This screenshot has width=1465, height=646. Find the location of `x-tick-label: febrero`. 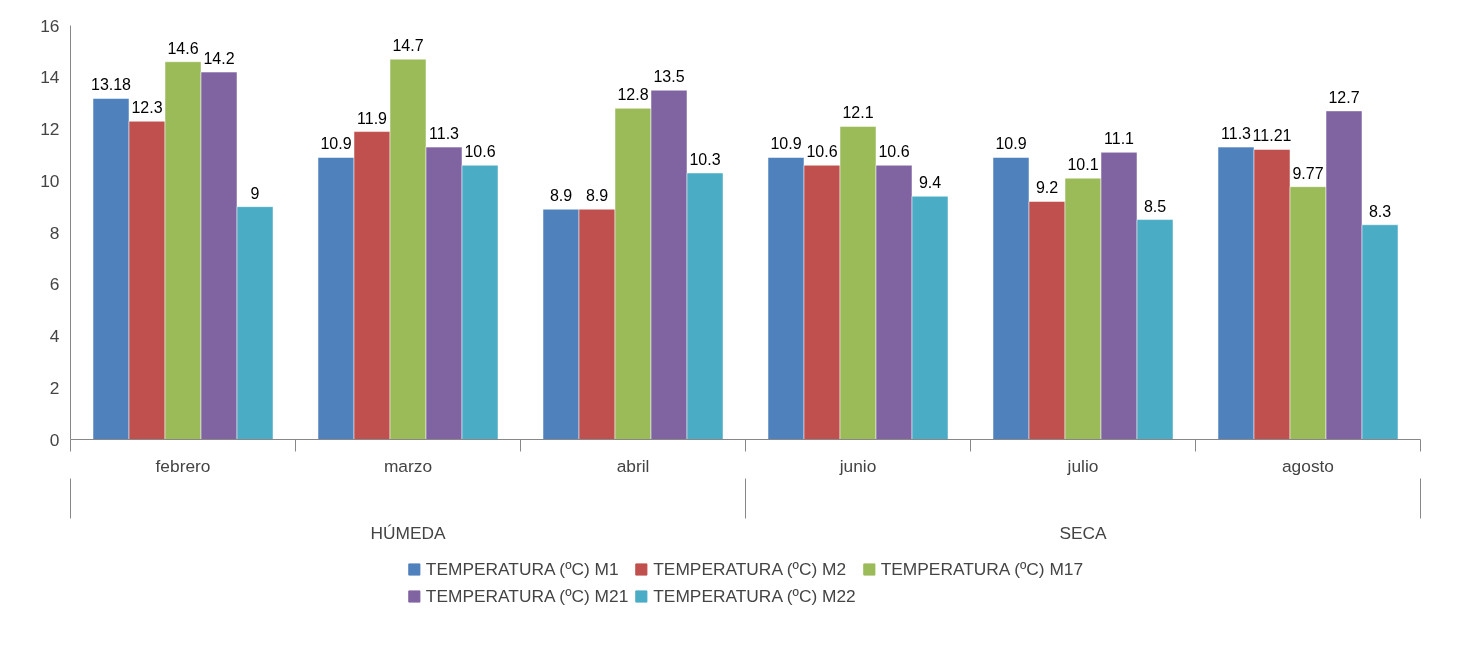

x-tick-label: febrero is located at coordinates (183, 465).